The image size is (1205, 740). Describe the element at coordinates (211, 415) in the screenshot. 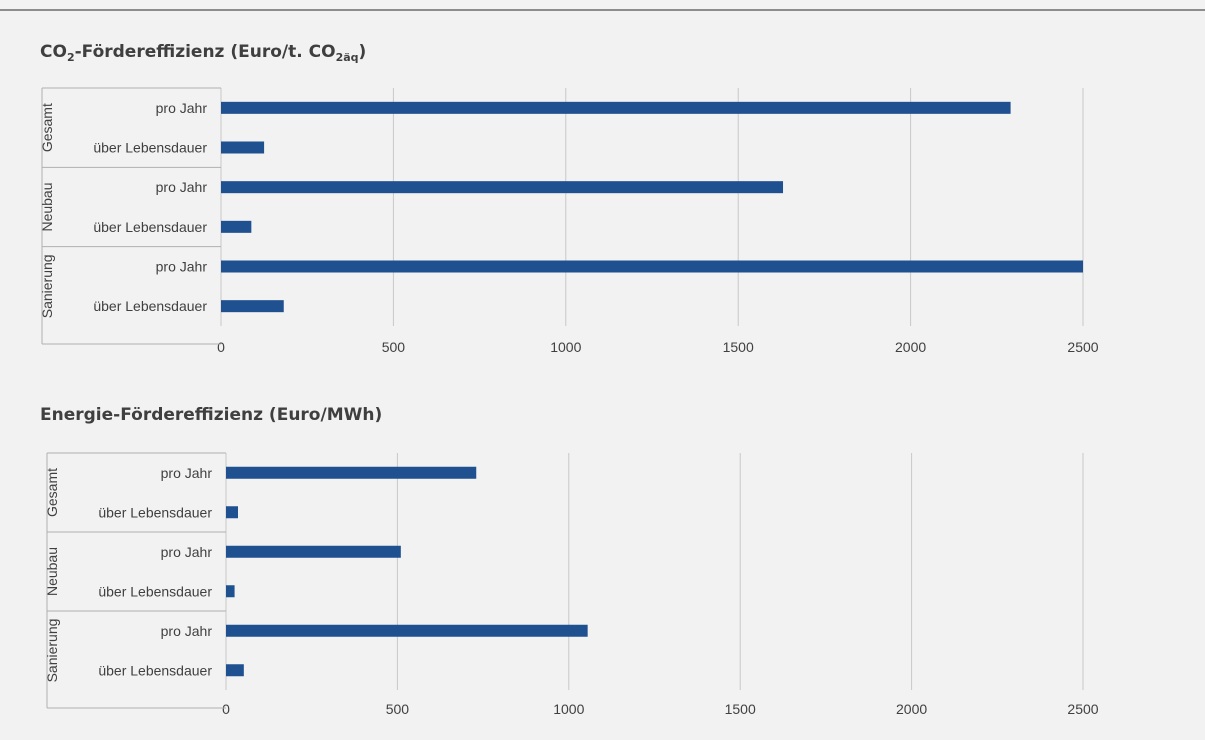

I see `chart-title-energy: Energie-Fördereffizienz (Euro/MWh)` at that location.